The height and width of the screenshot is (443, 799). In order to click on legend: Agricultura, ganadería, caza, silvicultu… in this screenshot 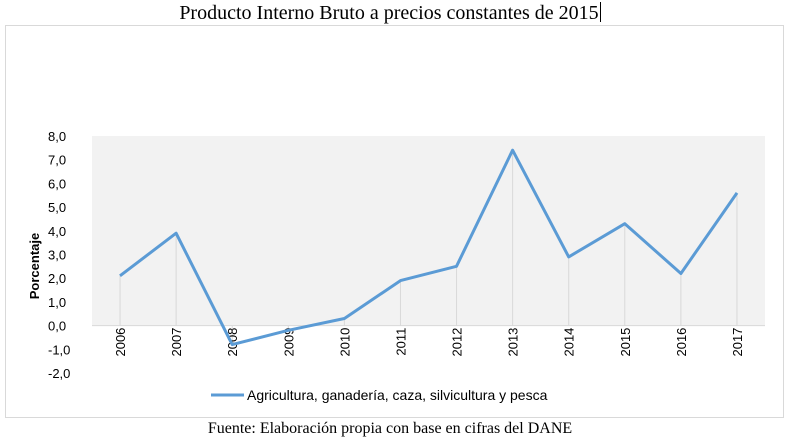, I will do `click(379, 395)`.